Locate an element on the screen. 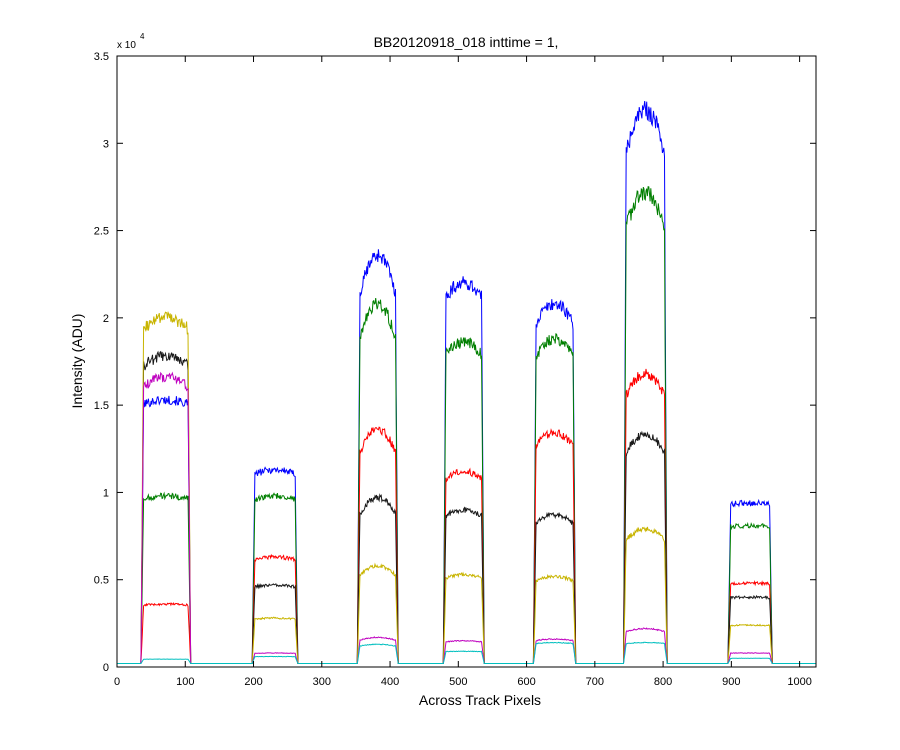  x-axis-label: Across Track Pixels is located at coordinates (480, 700).